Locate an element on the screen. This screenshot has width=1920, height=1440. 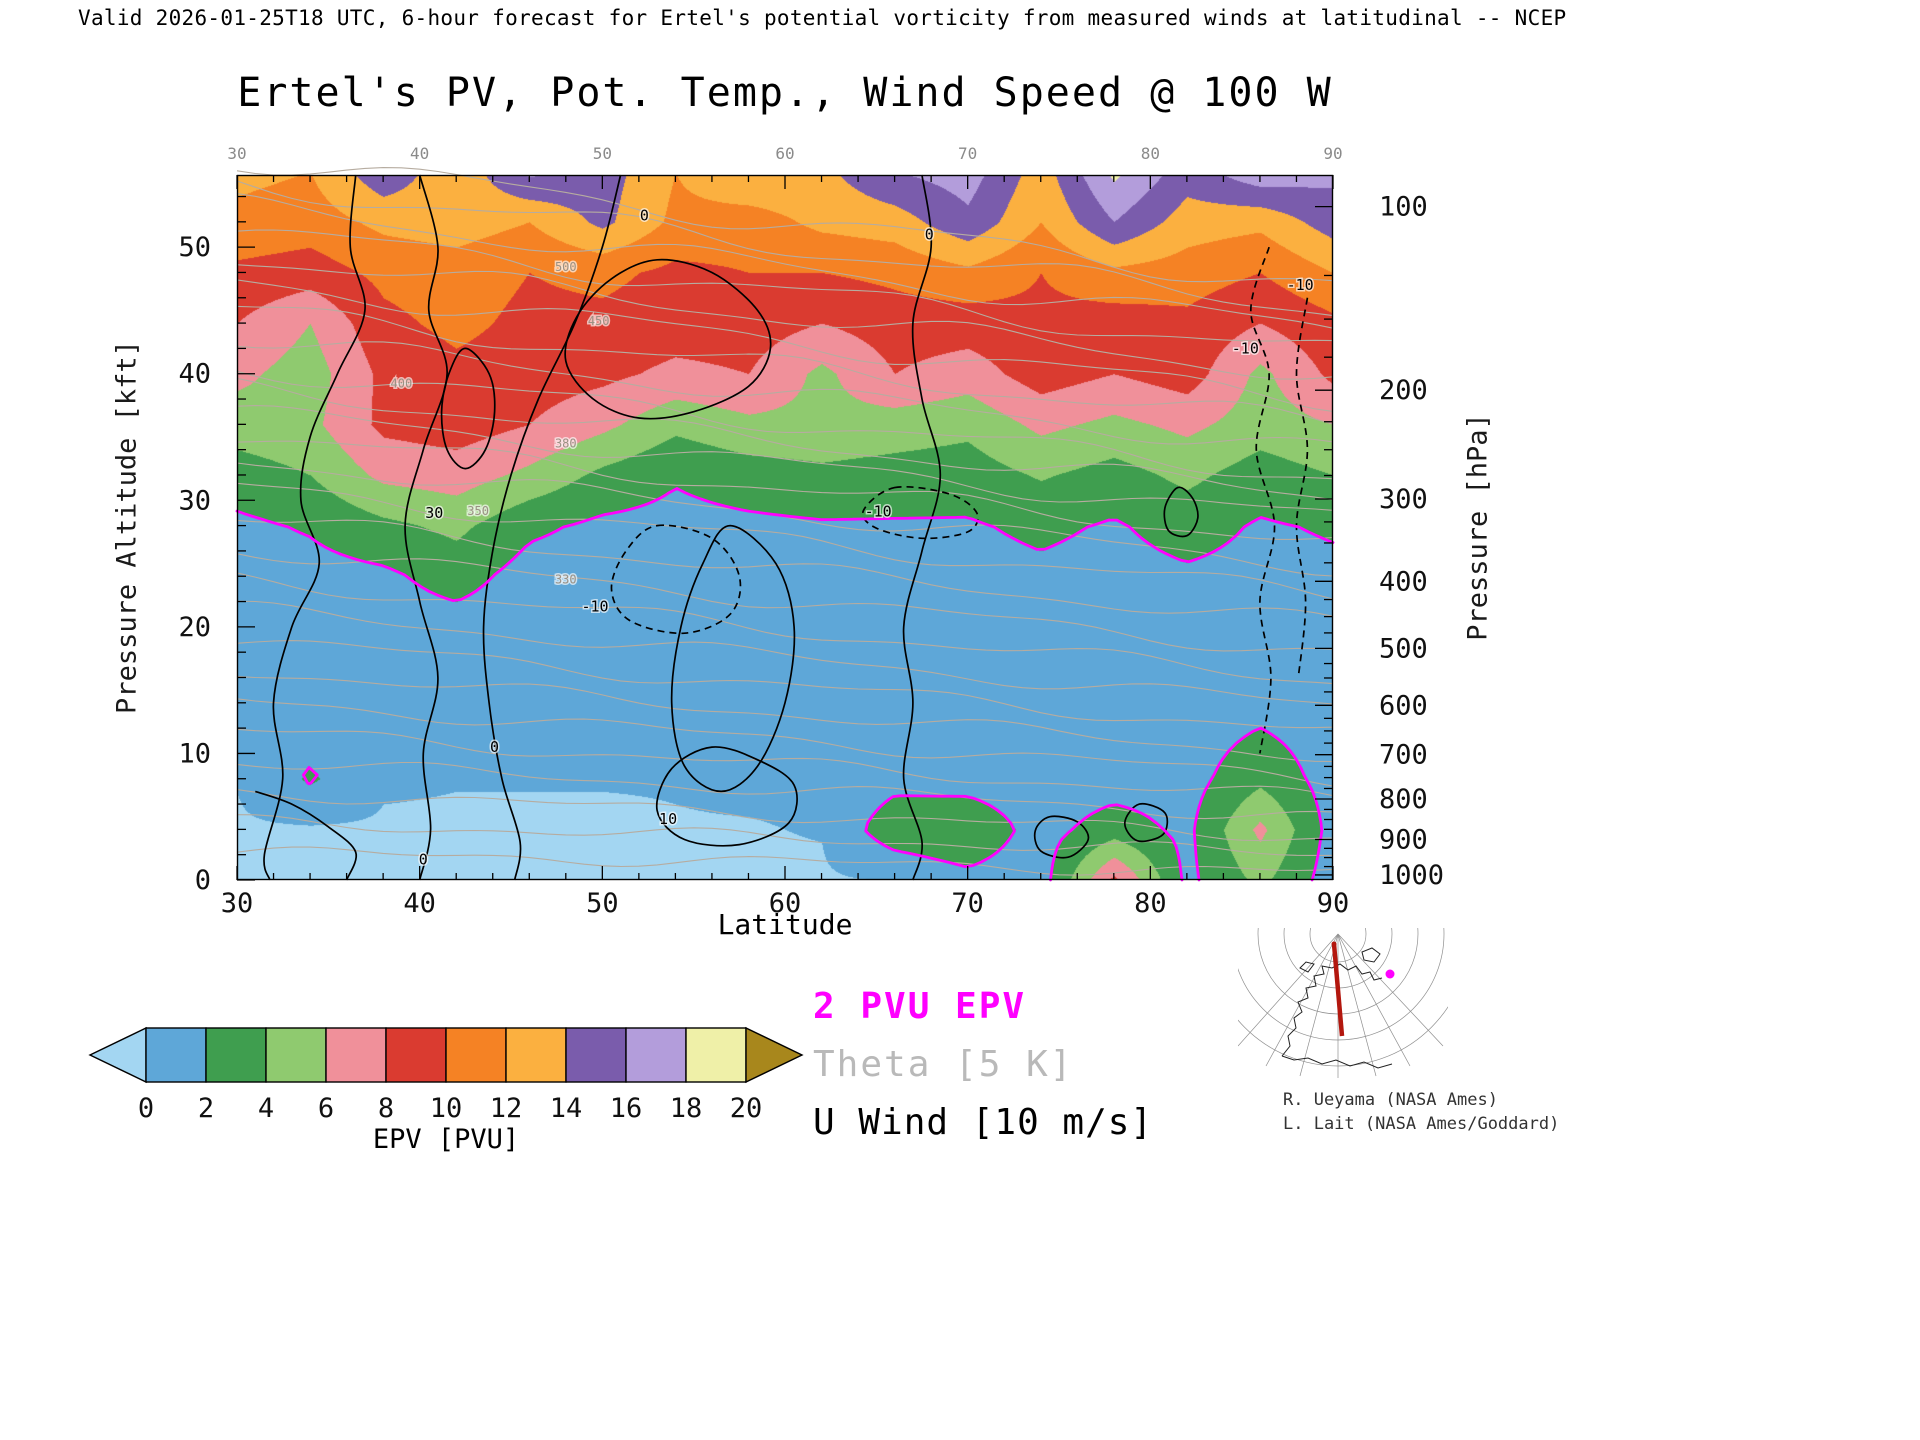
legend-2pvu-epv: 2 PVU EPV is located at coordinates (920, 1006).